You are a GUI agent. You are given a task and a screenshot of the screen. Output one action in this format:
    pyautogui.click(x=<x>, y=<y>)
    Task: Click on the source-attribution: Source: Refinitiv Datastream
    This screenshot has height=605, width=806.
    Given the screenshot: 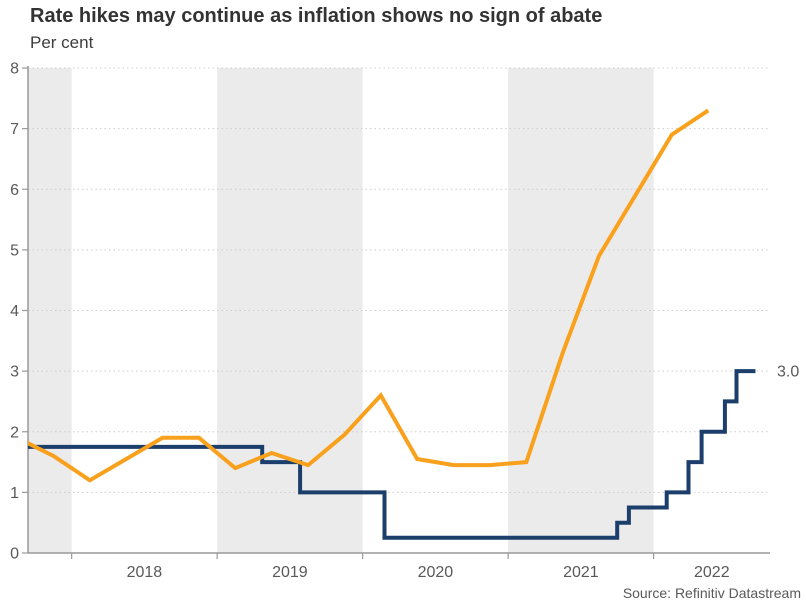 What is the action you would take?
    pyautogui.click(x=711, y=593)
    